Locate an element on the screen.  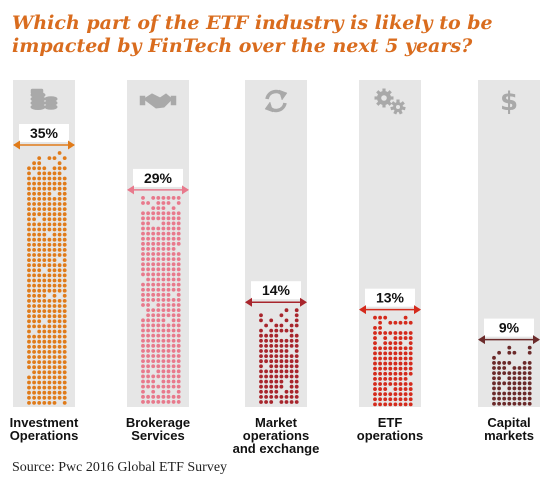
column-2: 29% Brokerage Services is located at coordinates (158, 261).